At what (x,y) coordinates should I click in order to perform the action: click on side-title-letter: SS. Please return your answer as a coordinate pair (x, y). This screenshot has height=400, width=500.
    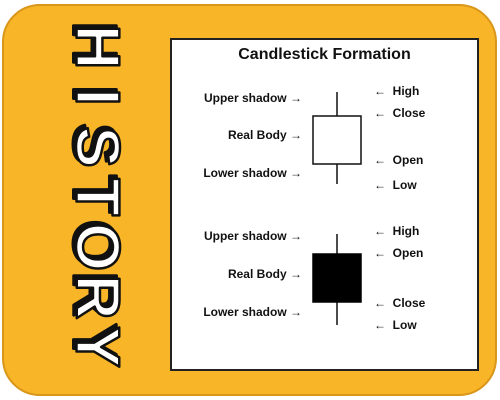
    Looking at the image, I should click on (95, 145).